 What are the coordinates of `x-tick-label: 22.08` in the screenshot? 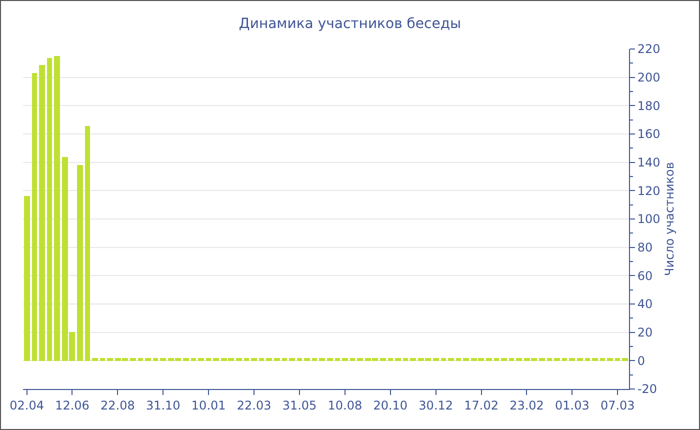 It's located at (117, 405).